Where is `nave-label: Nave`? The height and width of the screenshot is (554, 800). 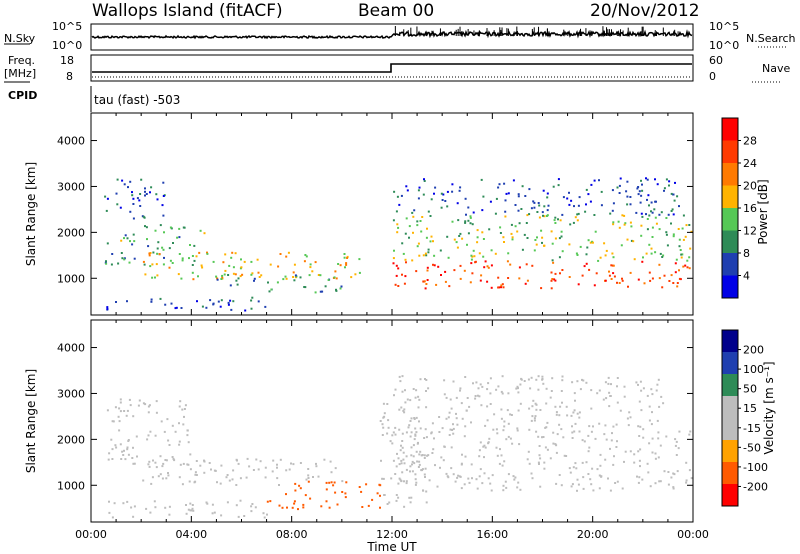 nave-label: Nave is located at coordinates (776, 68).